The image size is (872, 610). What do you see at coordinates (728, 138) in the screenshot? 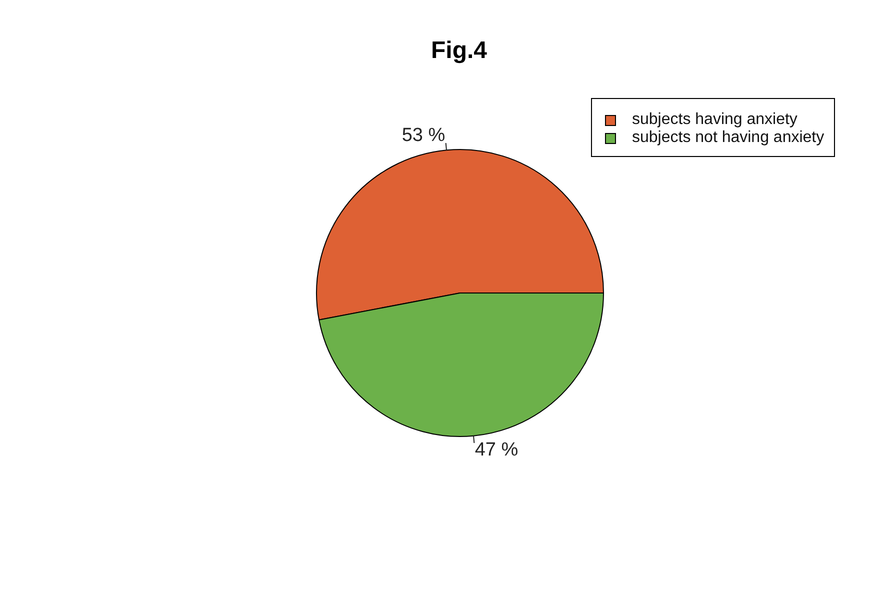
I see `legend-label: subjects not having anxiety` at bounding box center [728, 138].